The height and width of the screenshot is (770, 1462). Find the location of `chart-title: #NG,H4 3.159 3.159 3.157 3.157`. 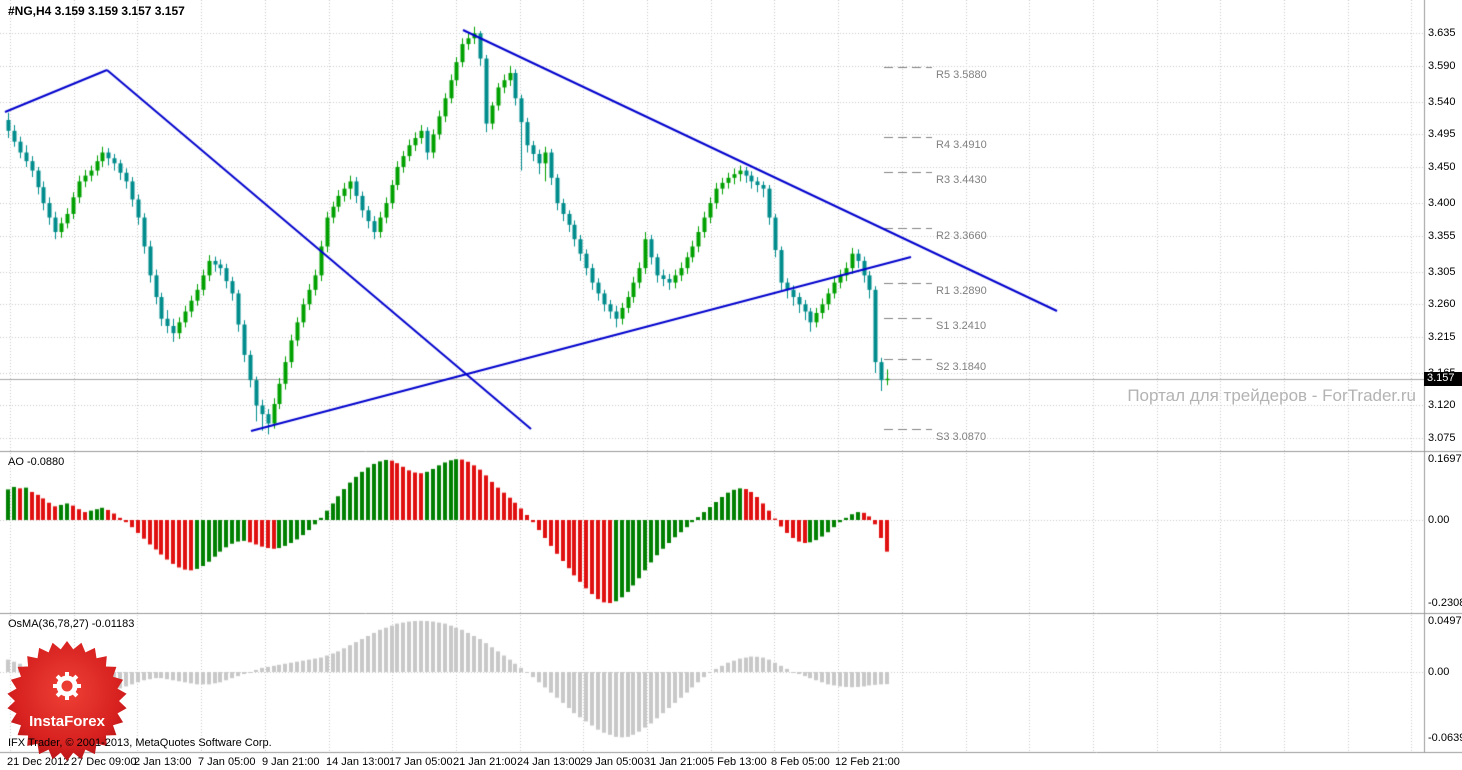

chart-title: #NG,H4 3.159 3.159 3.157 3.157 is located at coordinates (96, 11).